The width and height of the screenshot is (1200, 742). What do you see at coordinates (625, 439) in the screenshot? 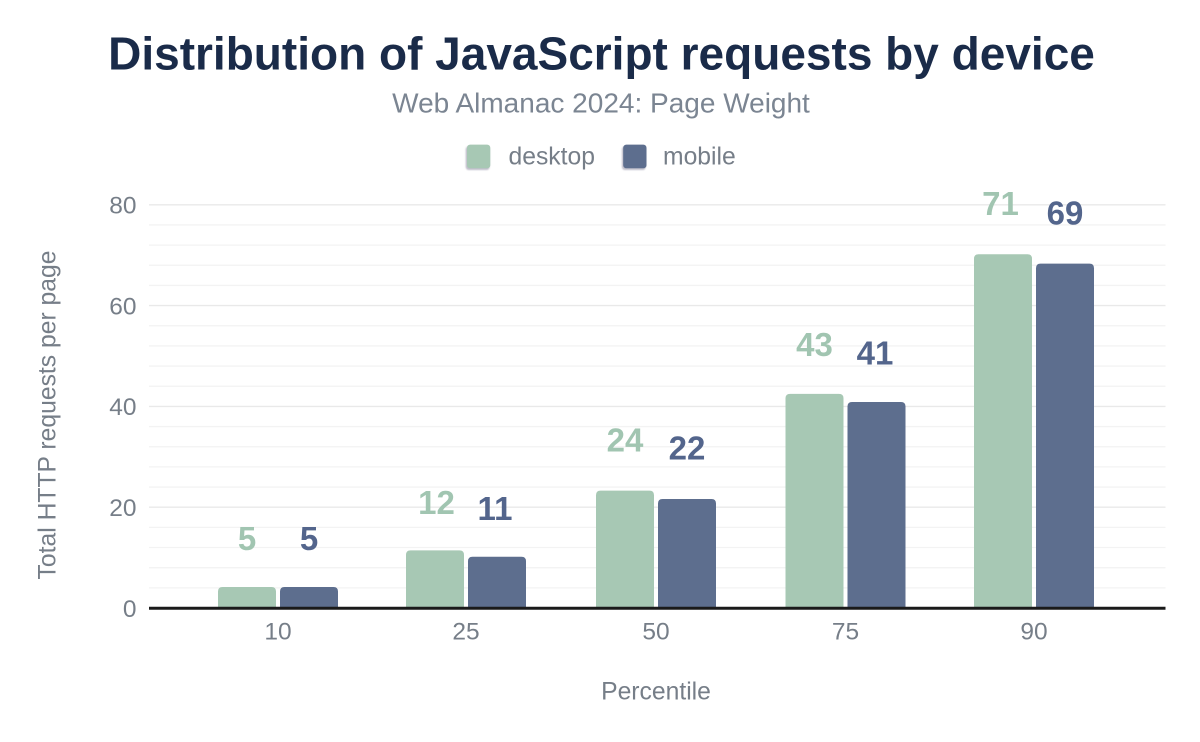
I see `svg-text: 24` at bounding box center [625, 439].